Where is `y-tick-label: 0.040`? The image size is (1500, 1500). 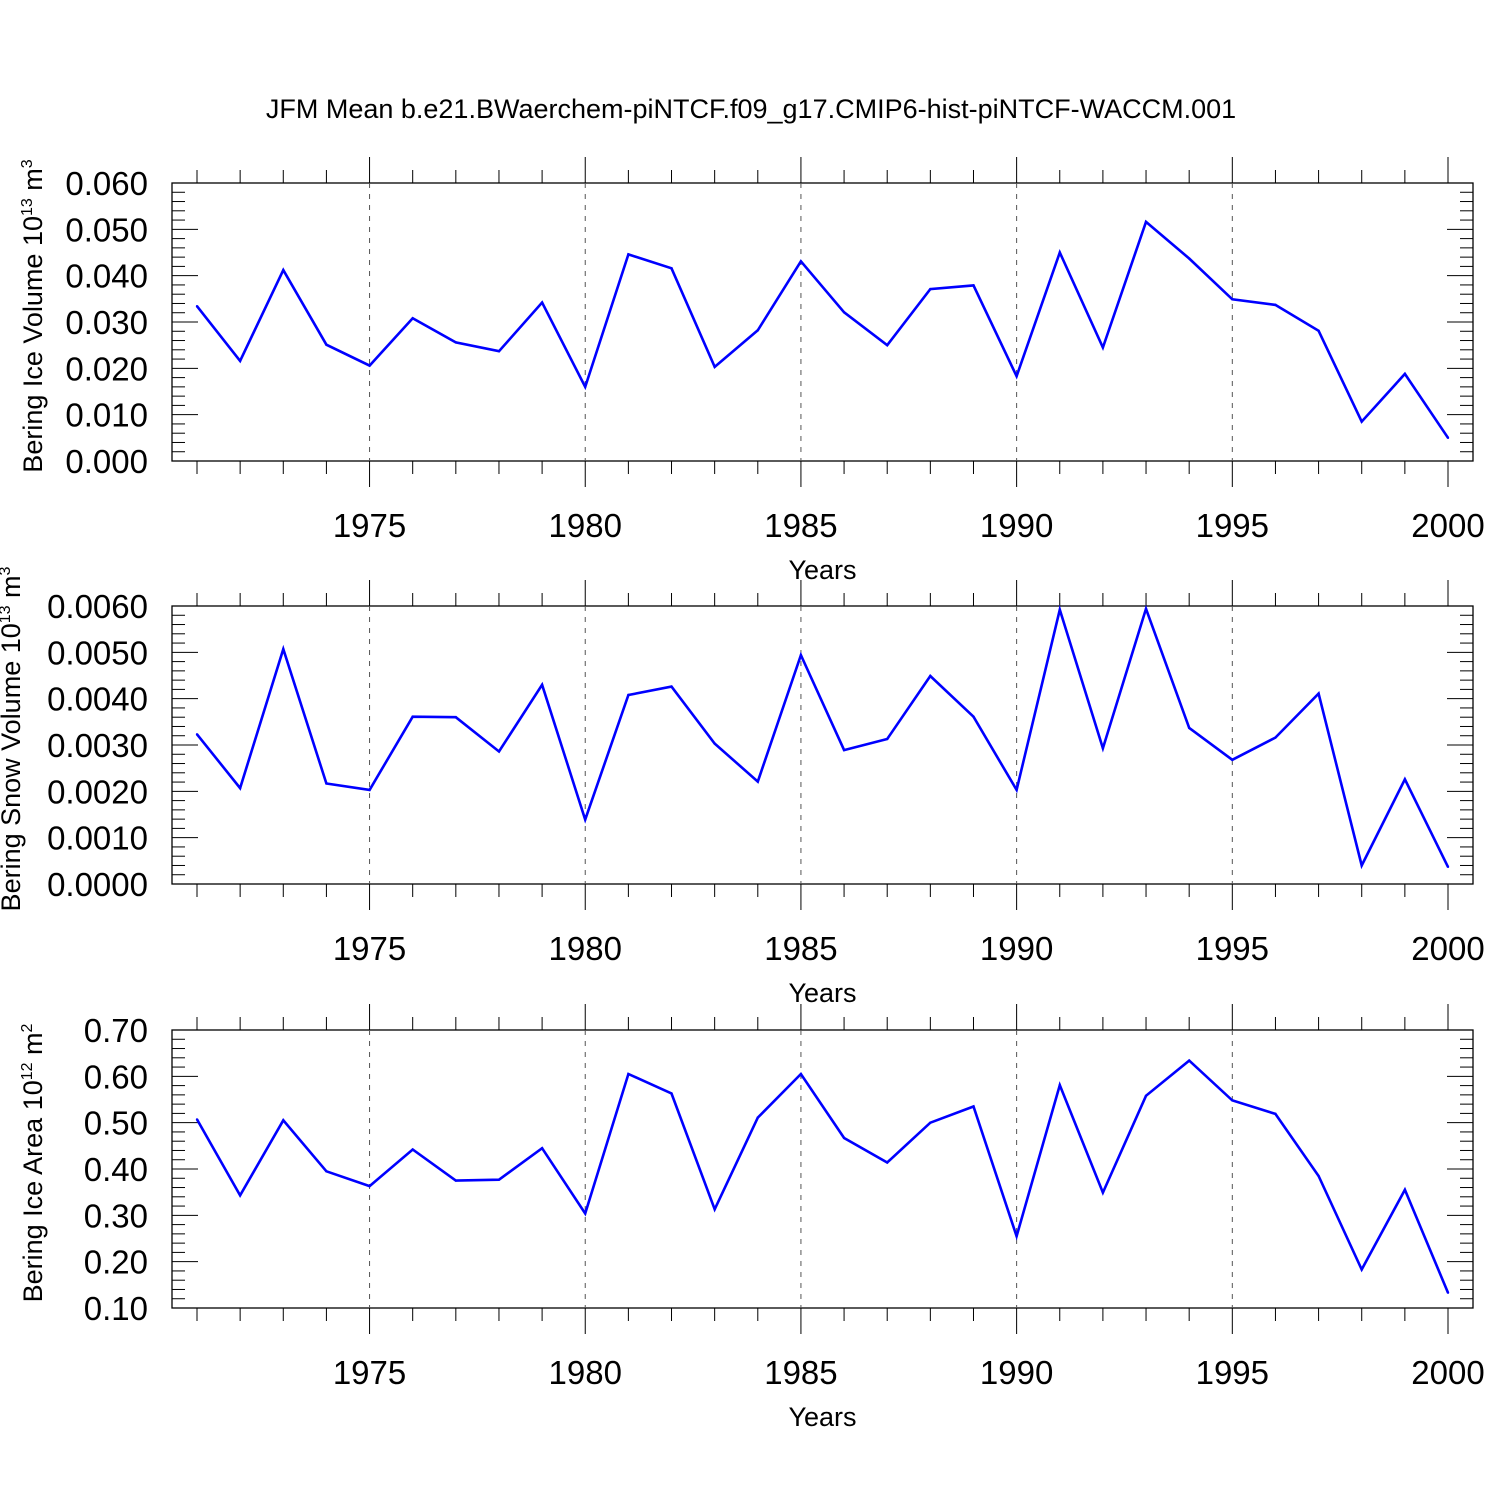 y-tick-label: 0.040 is located at coordinates (106, 276).